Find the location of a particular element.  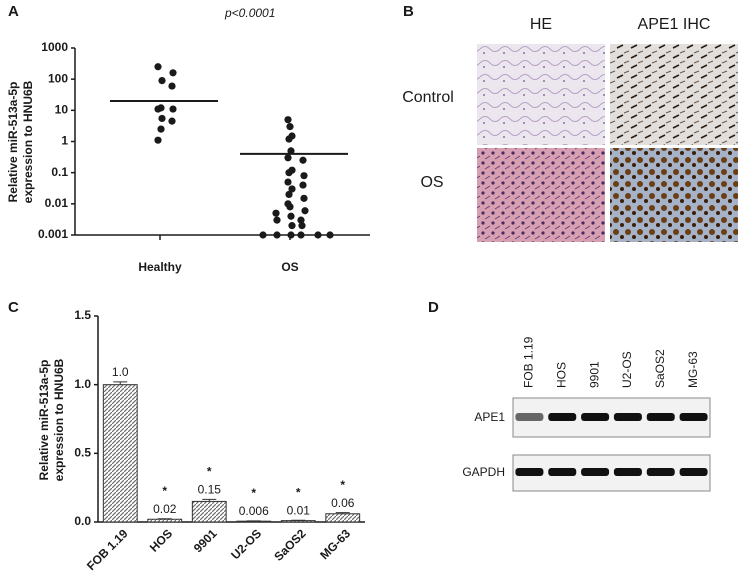

panel-letter: B is located at coordinates (408, 11).